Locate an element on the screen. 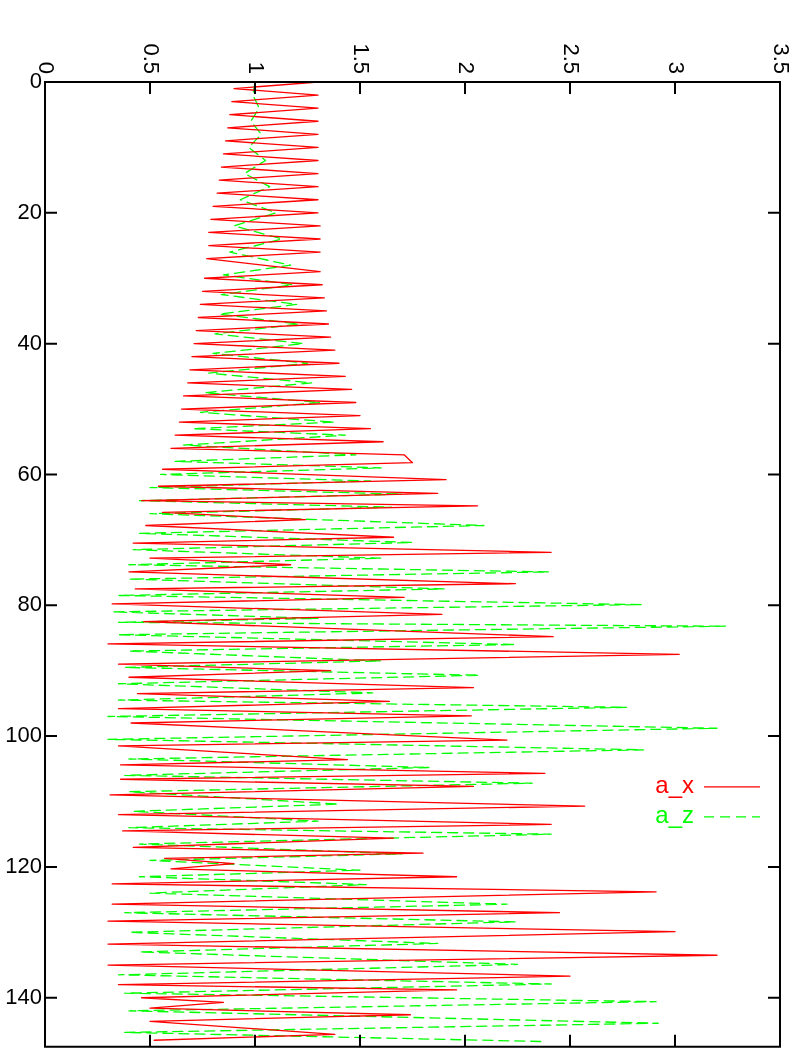 Image resolution: width=806 pixels, height=1063 pixels. x-tick-label: 3.5 is located at coordinates (781, 58).